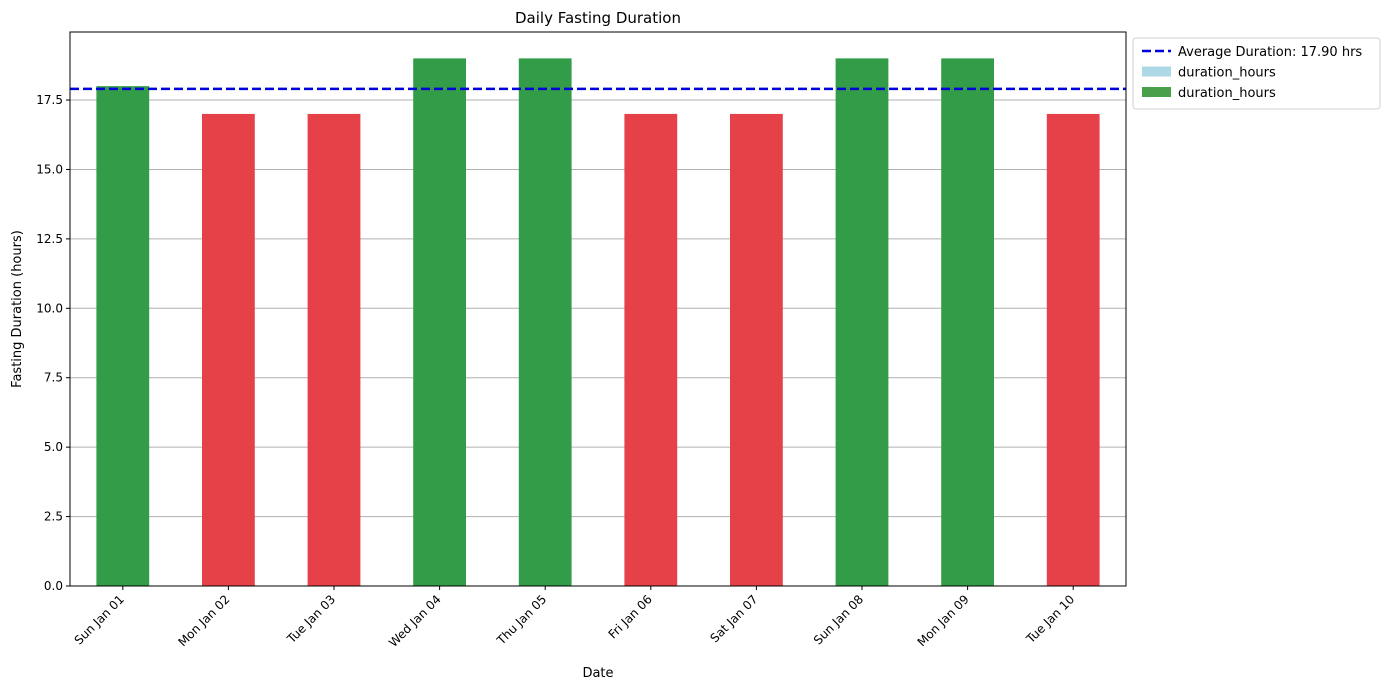 This screenshot has width=1389, height=690. What do you see at coordinates (53, 586) in the screenshot?
I see `y-tick-label: 0.0` at bounding box center [53, 586].